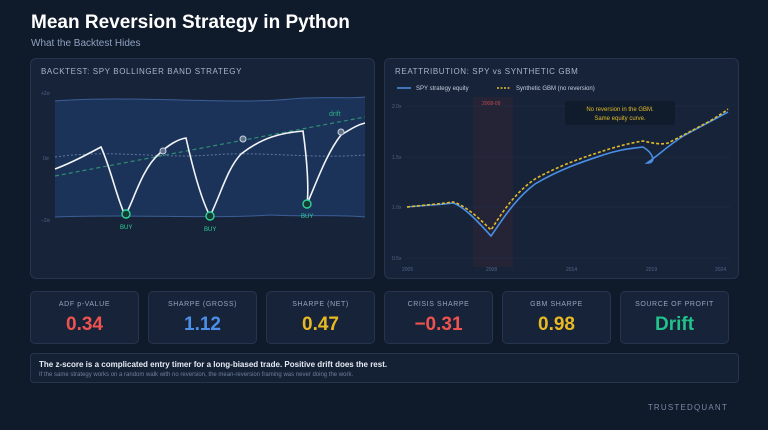  What do you see at coordinates (555, 89) in the screenshot?
I see `legend-gbm-label: Synthetic GBM (no reversion)` at bounding box center [555, 89].